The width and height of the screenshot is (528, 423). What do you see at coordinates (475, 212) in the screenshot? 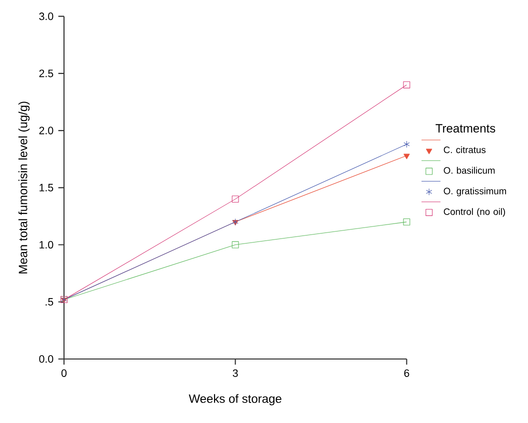
I see `legend-label: Control (no oil)` at bounding box center [475, 212].